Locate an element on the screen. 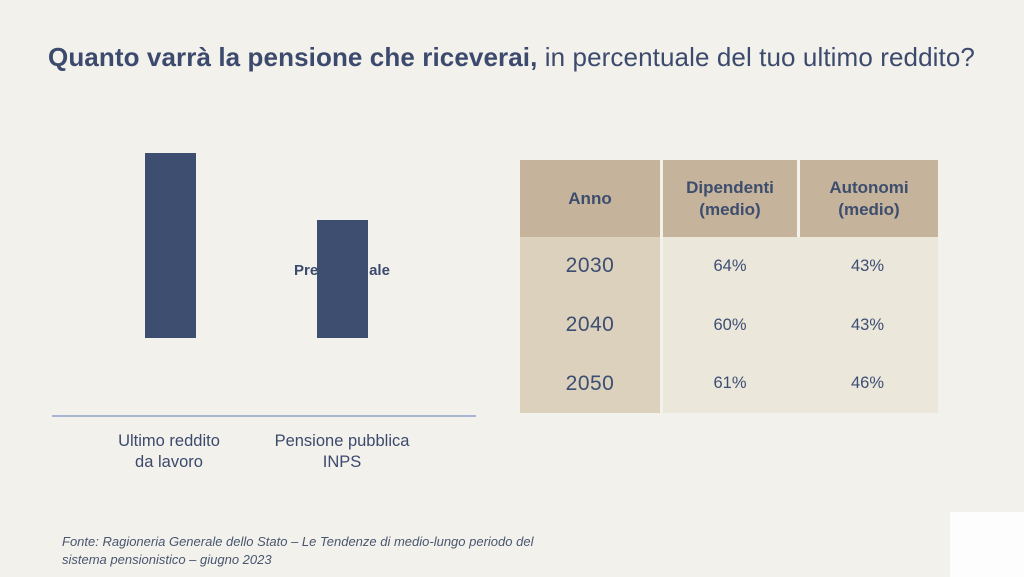  value-cell-2040-autonomi: 43% is located at coordinates (867, 324).